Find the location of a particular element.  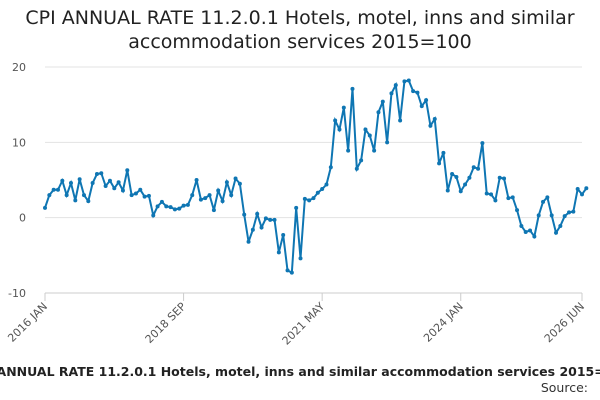

x-tick-label: 2016 JAN is located at coordinates (27, 322).